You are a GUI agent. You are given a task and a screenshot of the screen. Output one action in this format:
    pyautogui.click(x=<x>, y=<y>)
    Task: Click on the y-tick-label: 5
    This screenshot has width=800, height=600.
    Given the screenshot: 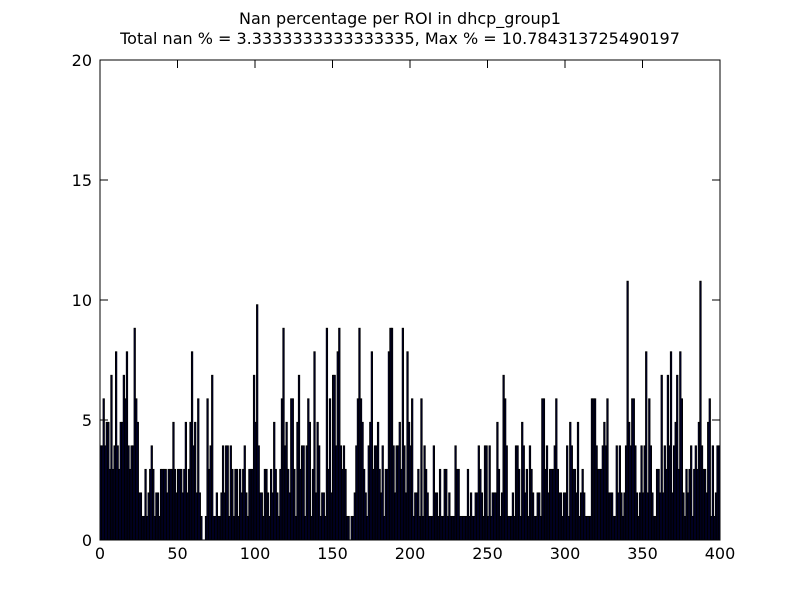 What is the action you would take?
    pyautogui.click(x=87, y=420)
    